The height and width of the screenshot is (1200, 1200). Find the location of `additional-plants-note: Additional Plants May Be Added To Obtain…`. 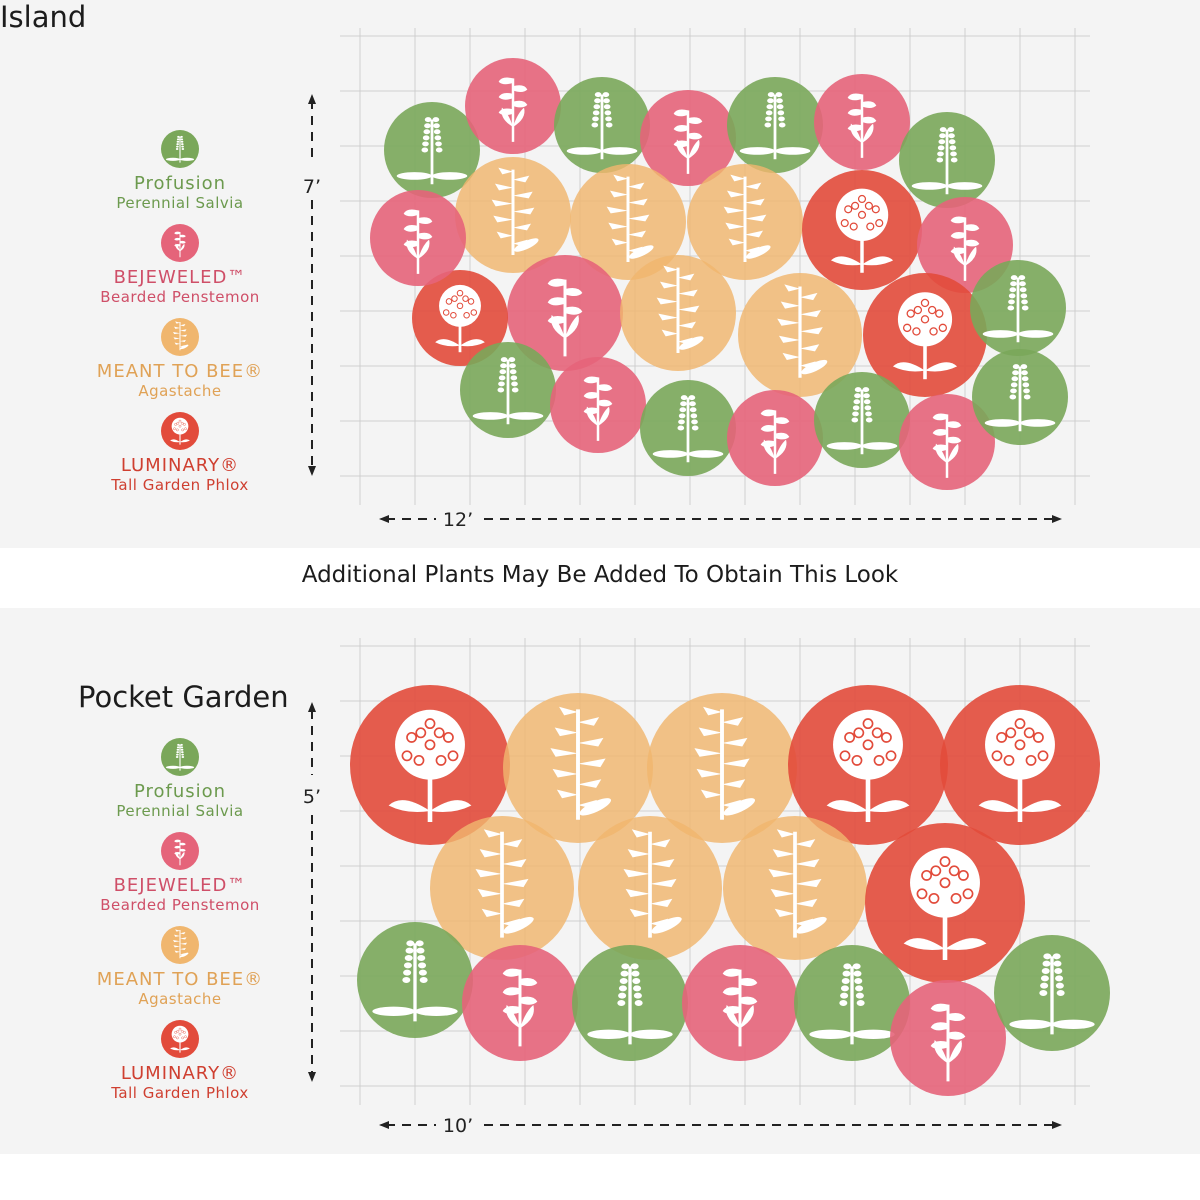

additional-plants-note: Additional Plants May Be Added To Obtain… is located at coordinates (600, 575).